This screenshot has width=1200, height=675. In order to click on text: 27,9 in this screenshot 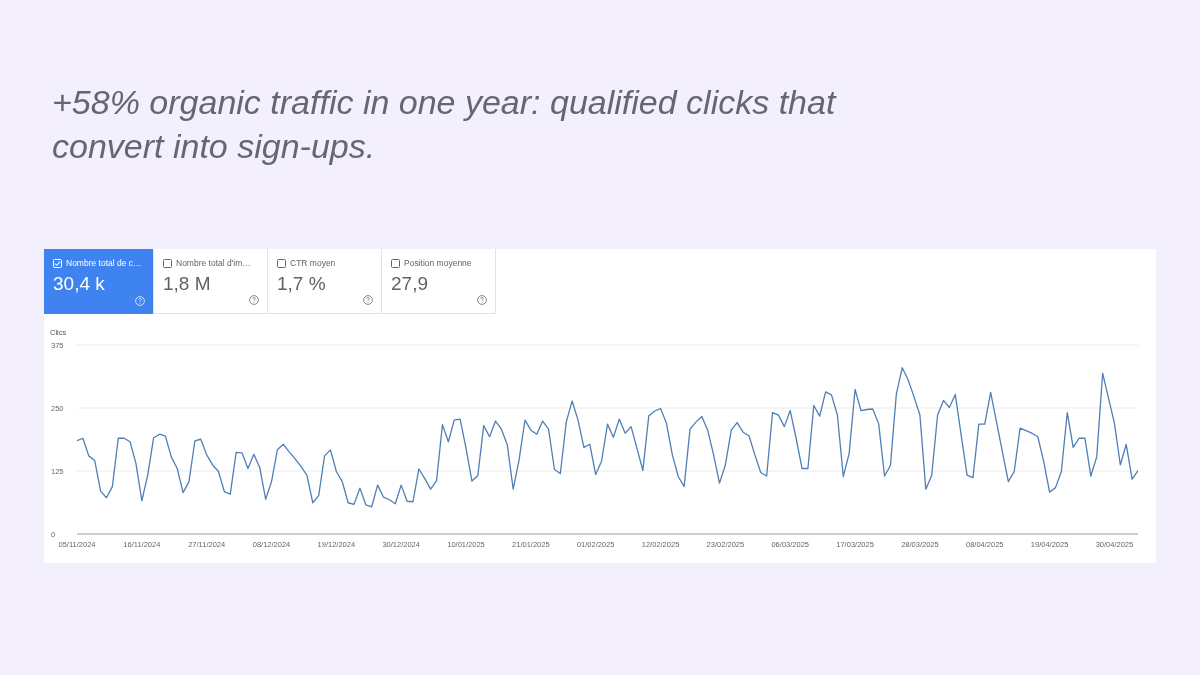, I will do `click(410, 284)`.